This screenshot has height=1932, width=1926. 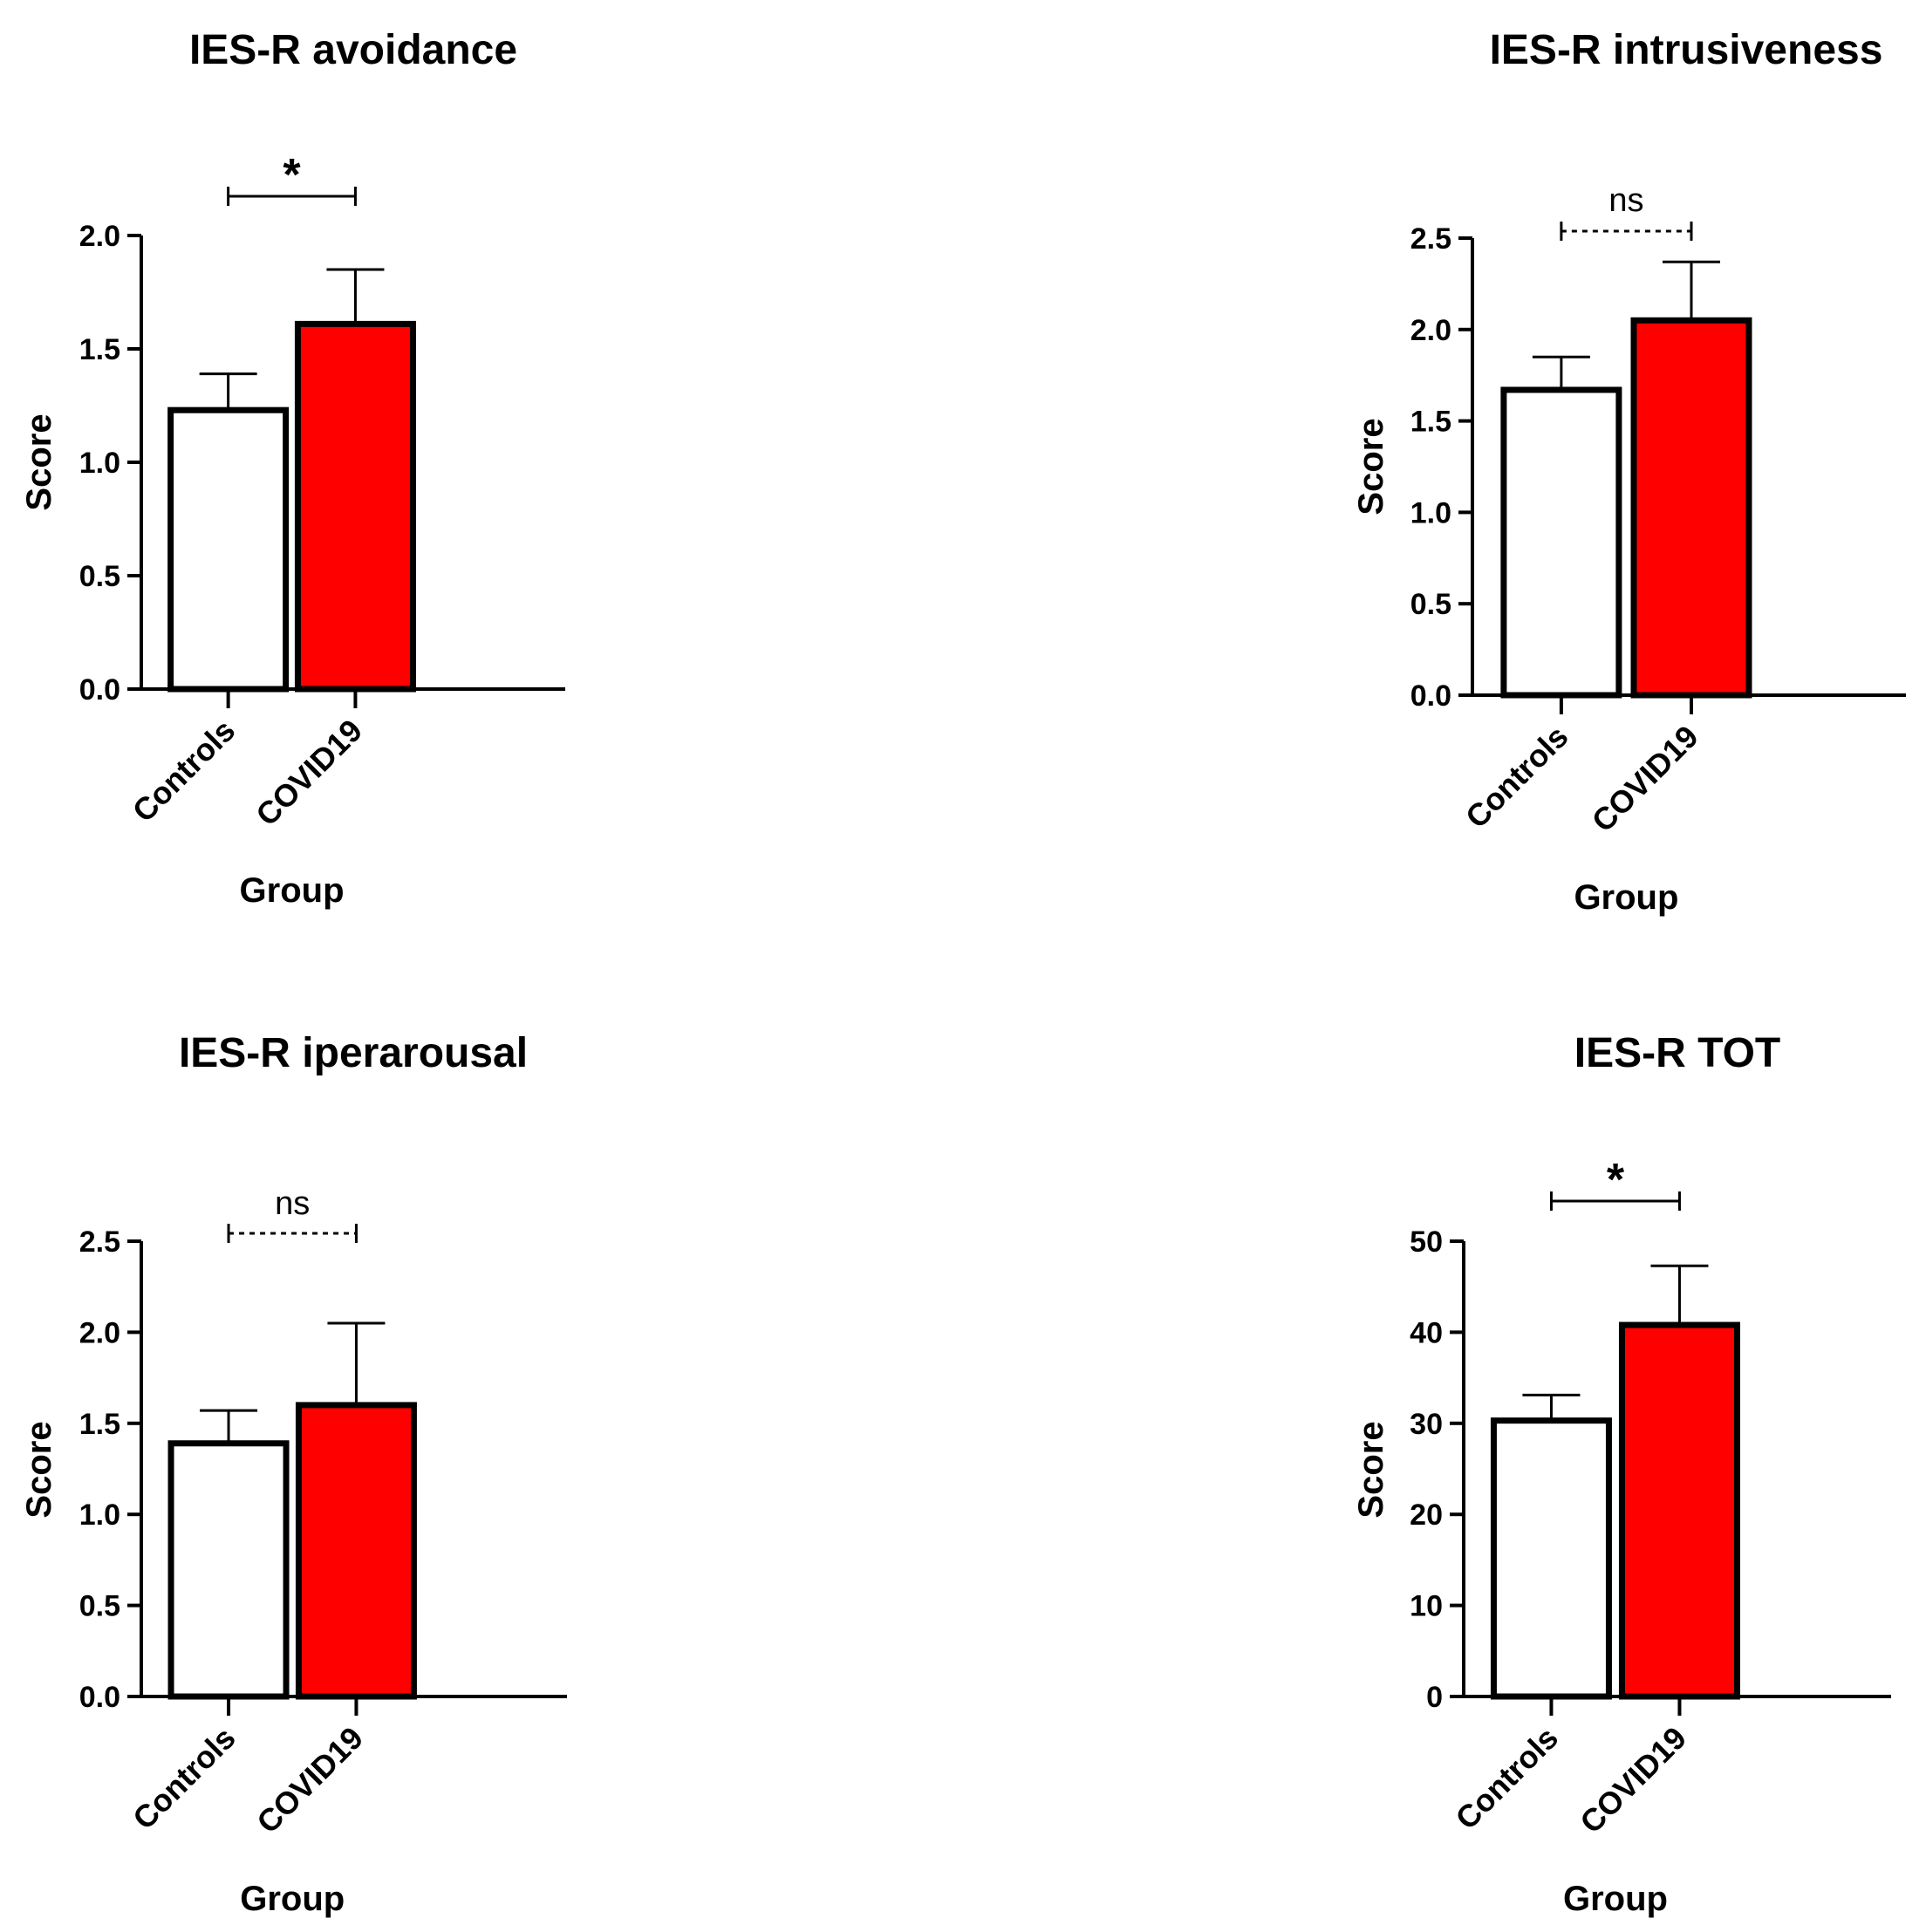 What do you see at coordinates (1426, 1515) in the screenshot?
I see `y-tick-label: 20` at bounding box center [1426, 1515].